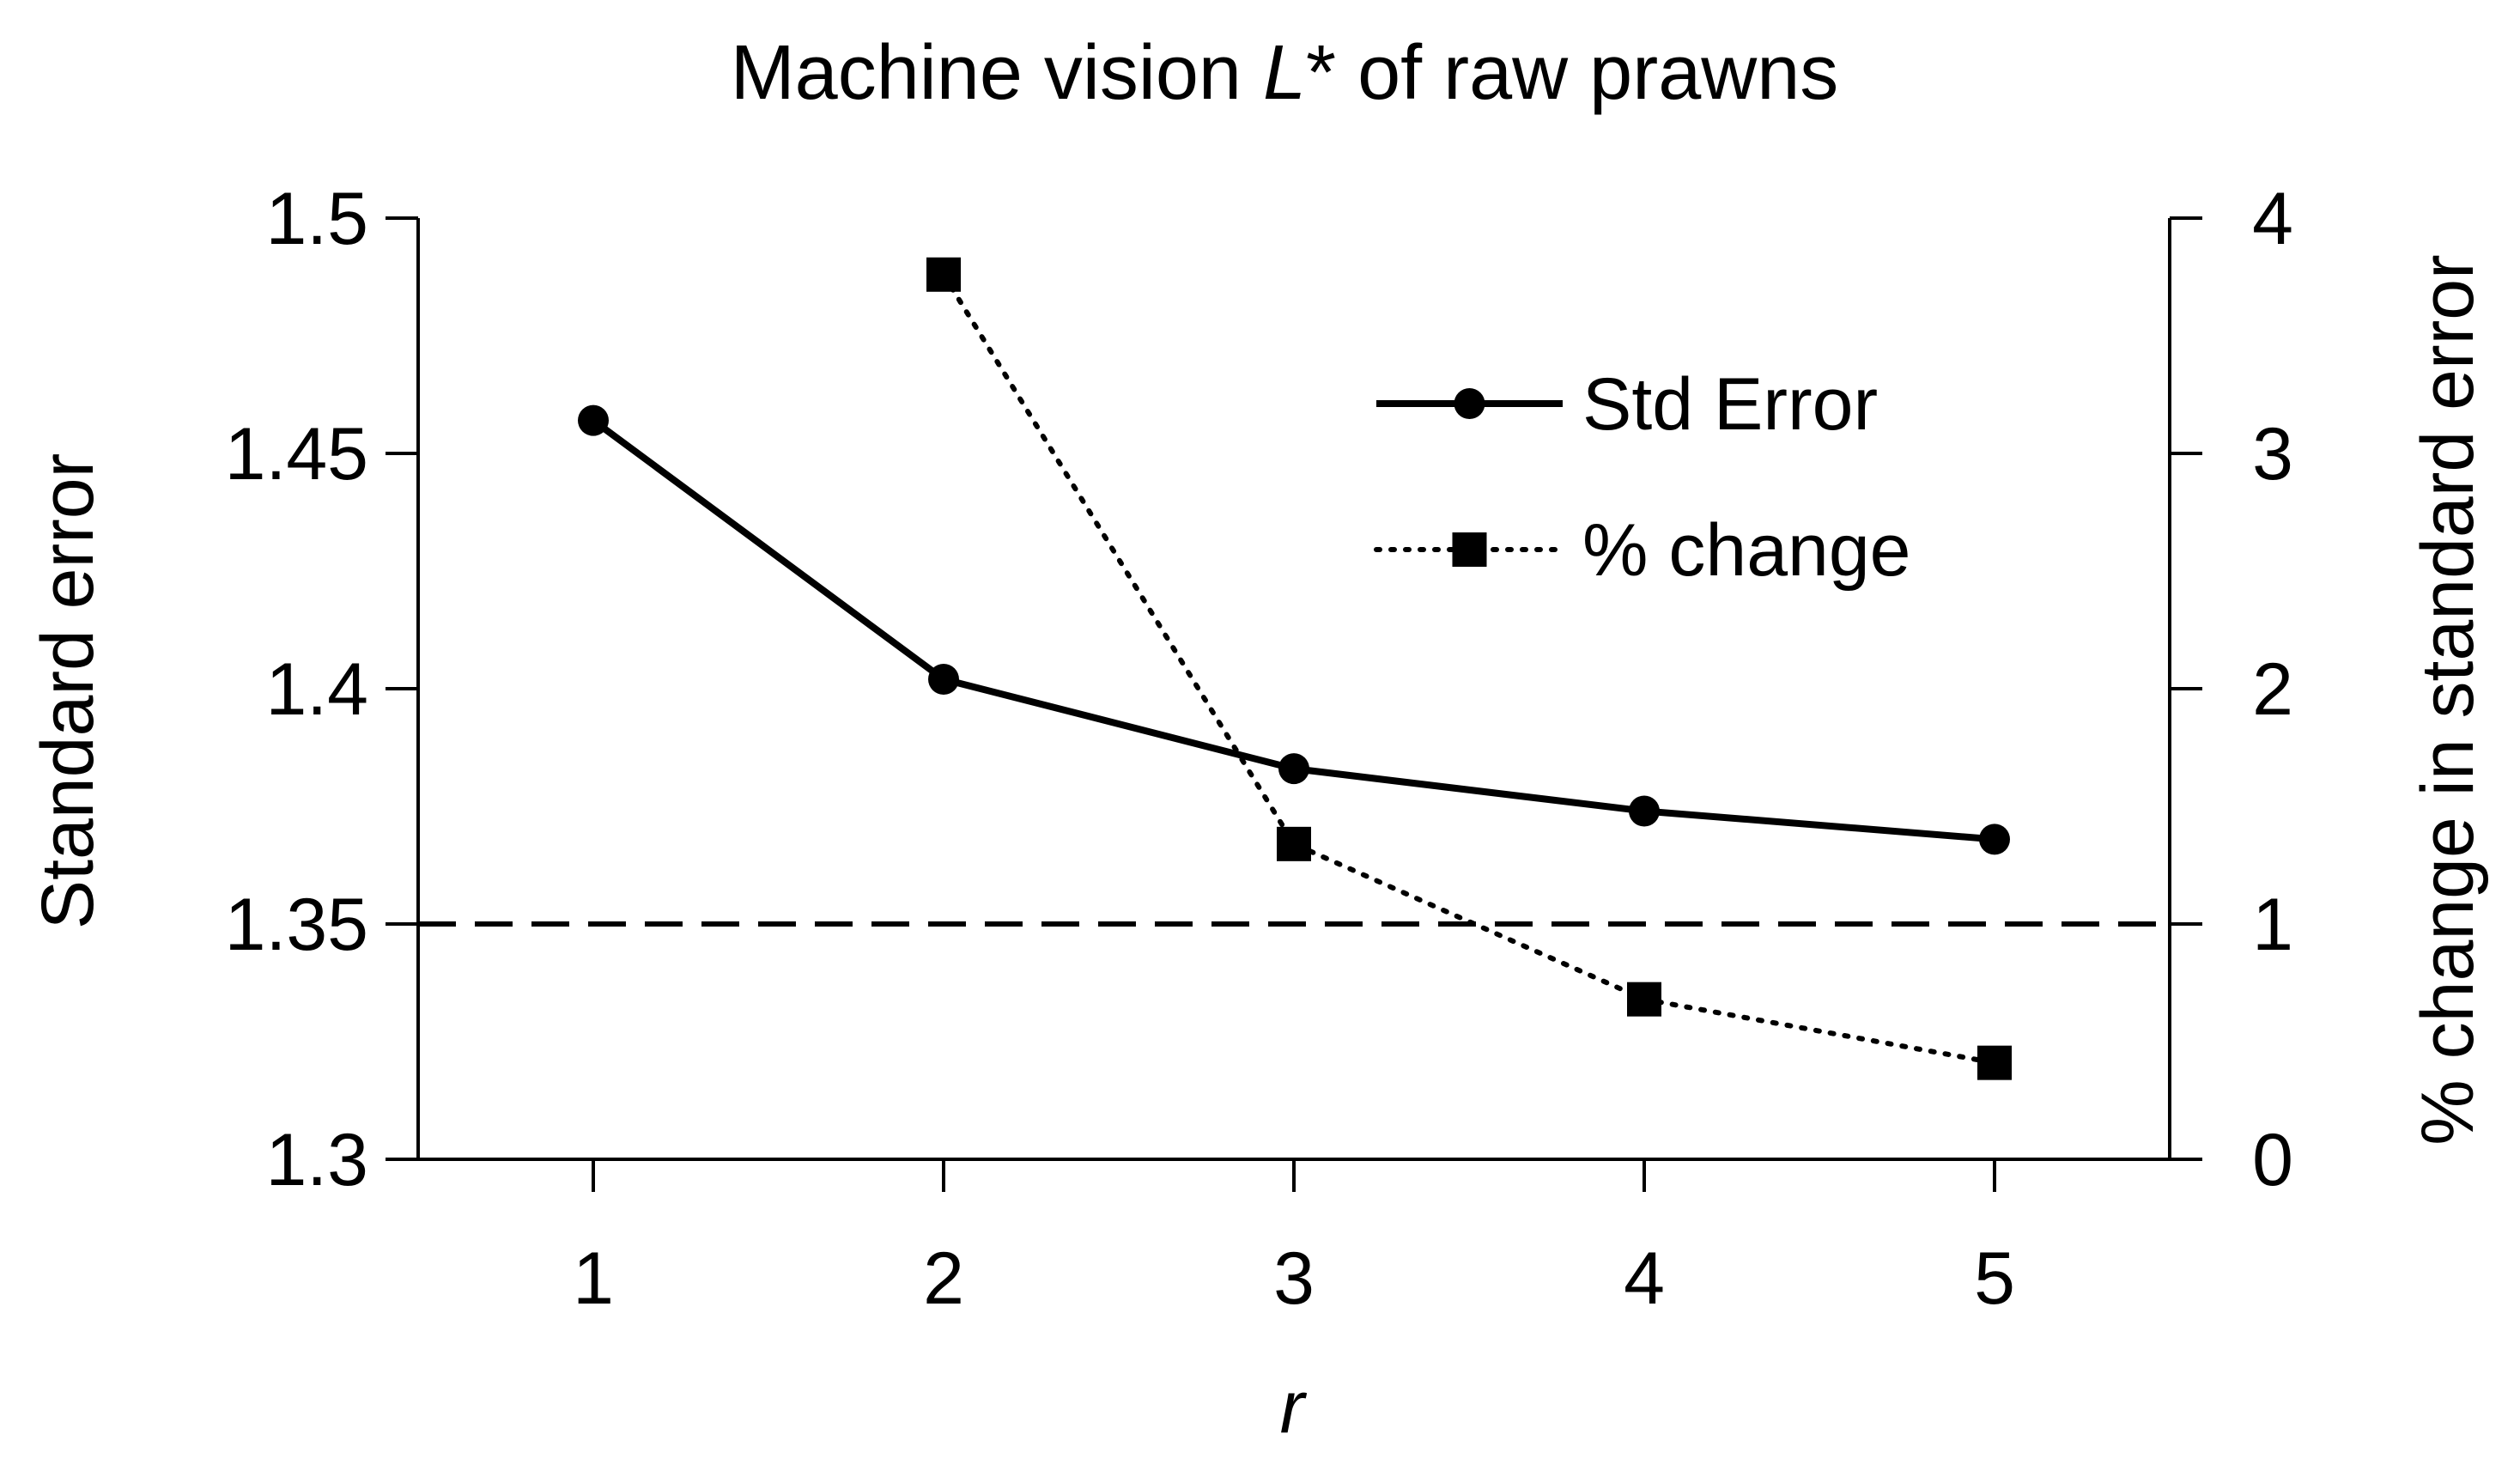 This screenshot has height=1471, width=2520. I want to click on chart-title: Machine vision L* of raw prawns, so click(1285, 73).